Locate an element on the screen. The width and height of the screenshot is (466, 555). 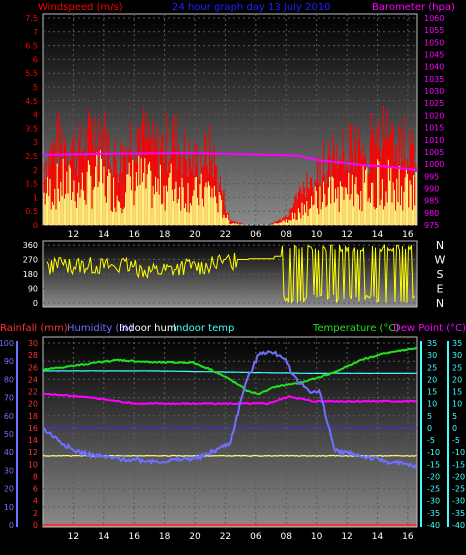
temperature-tick-label: 5 is located at coordinates (429, 416).